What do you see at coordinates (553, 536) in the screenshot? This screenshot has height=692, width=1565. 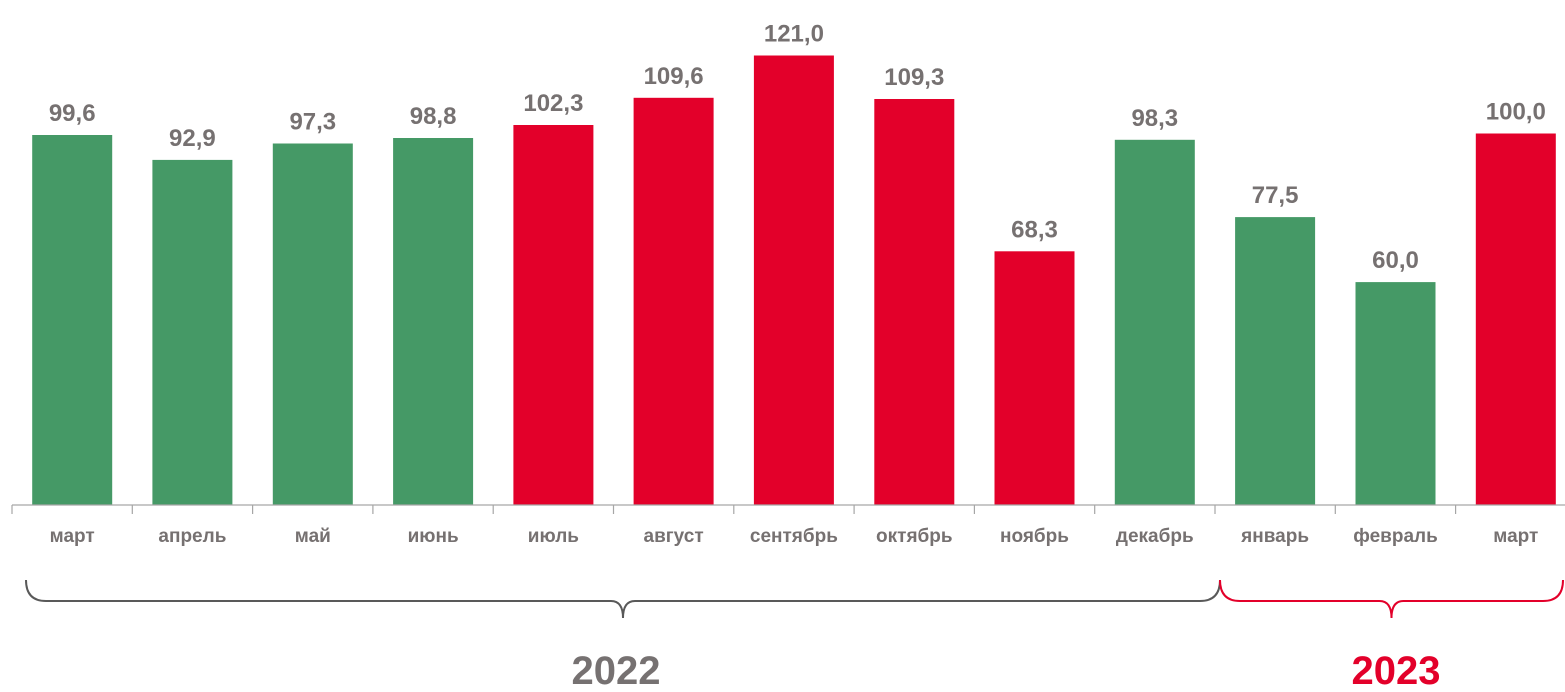 I see `category-label-5: июль` at bounding box center [553, 536].